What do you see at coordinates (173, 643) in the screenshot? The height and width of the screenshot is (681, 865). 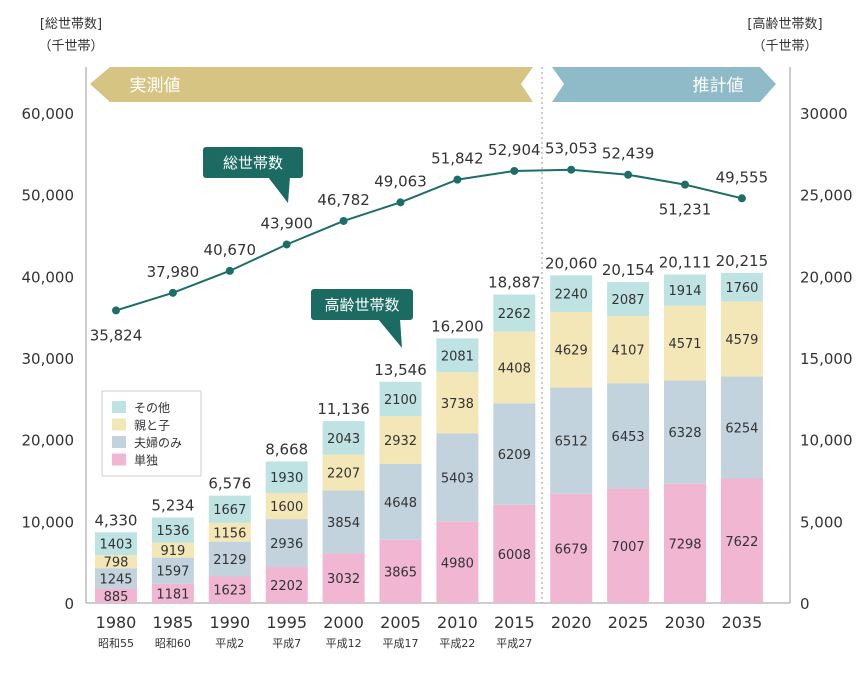 I see `era-label: 昭和60` at bounding box center [173, 643].